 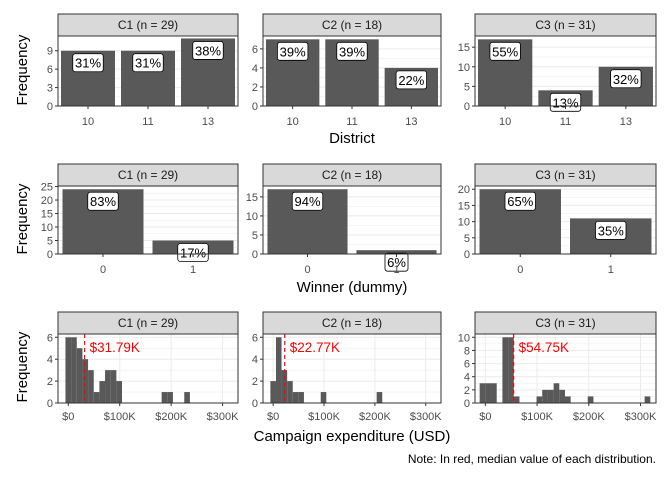 I want to click on bar-label: 55%, so click(x=505, y=51).